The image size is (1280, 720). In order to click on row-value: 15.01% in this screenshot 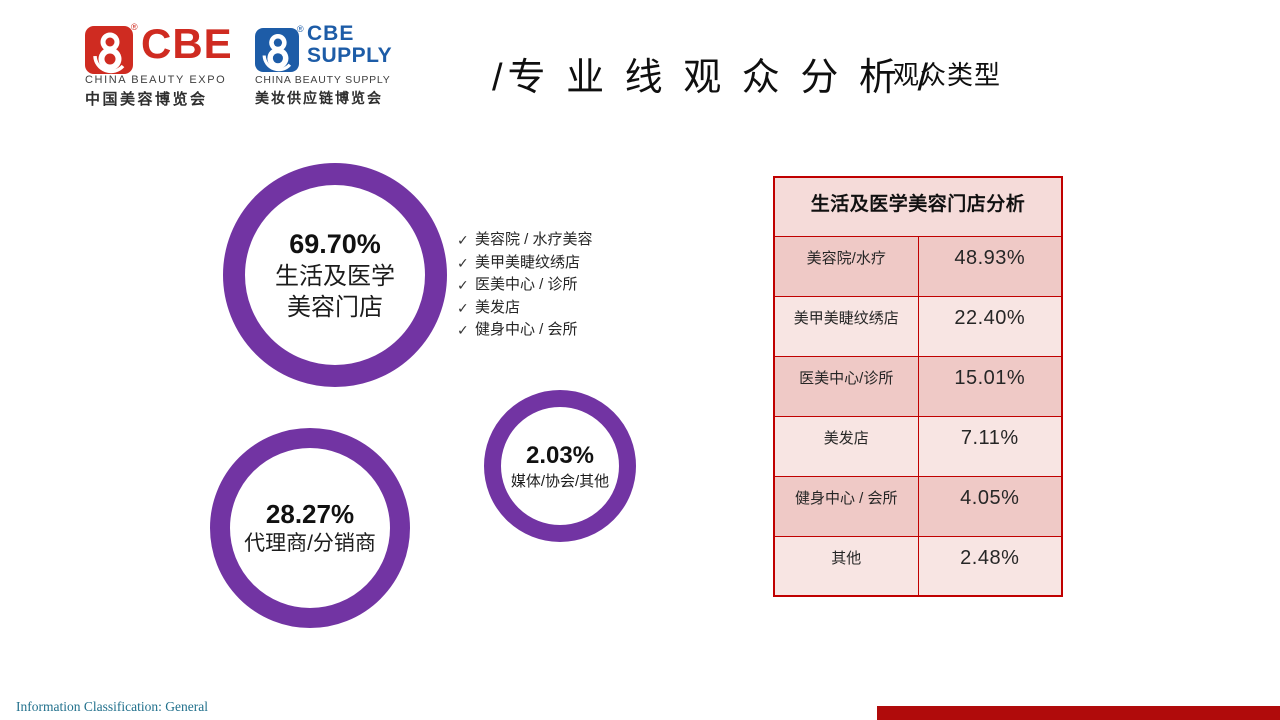, I will do `click(990, 386)`.